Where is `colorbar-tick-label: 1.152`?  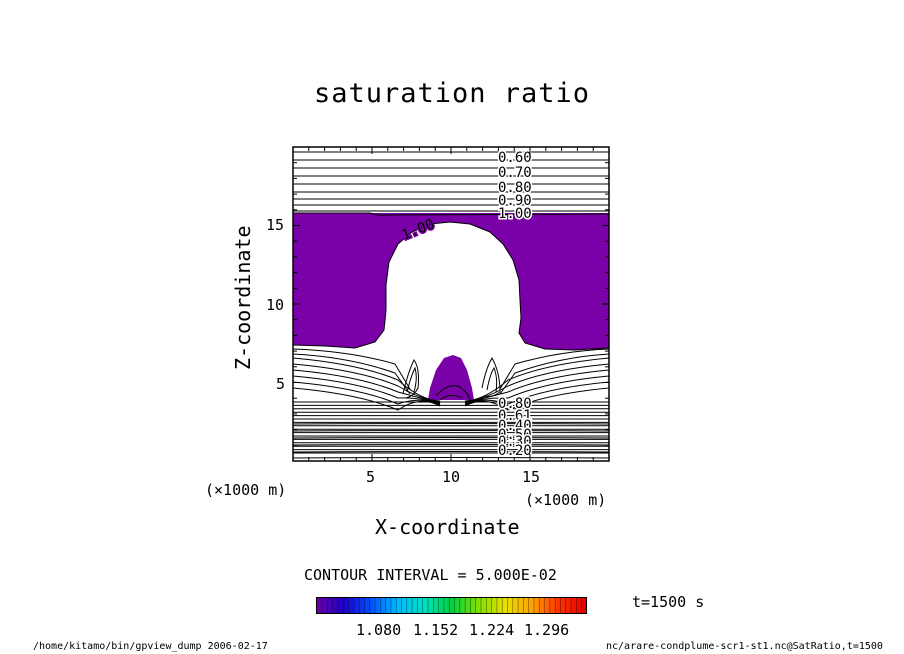 colorbar-tick-label: 1.152 is located at coordinates (436, 630).